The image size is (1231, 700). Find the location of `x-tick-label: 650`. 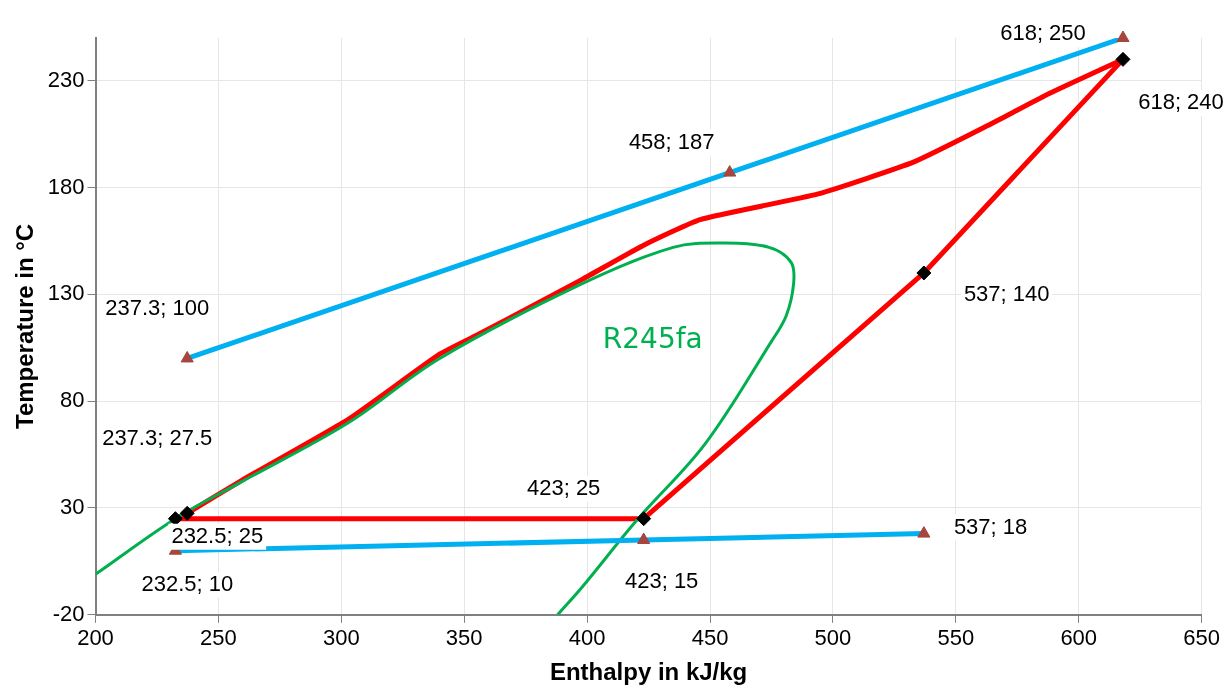

x-tick-label: 650 is located at coordinates (1202, 638).